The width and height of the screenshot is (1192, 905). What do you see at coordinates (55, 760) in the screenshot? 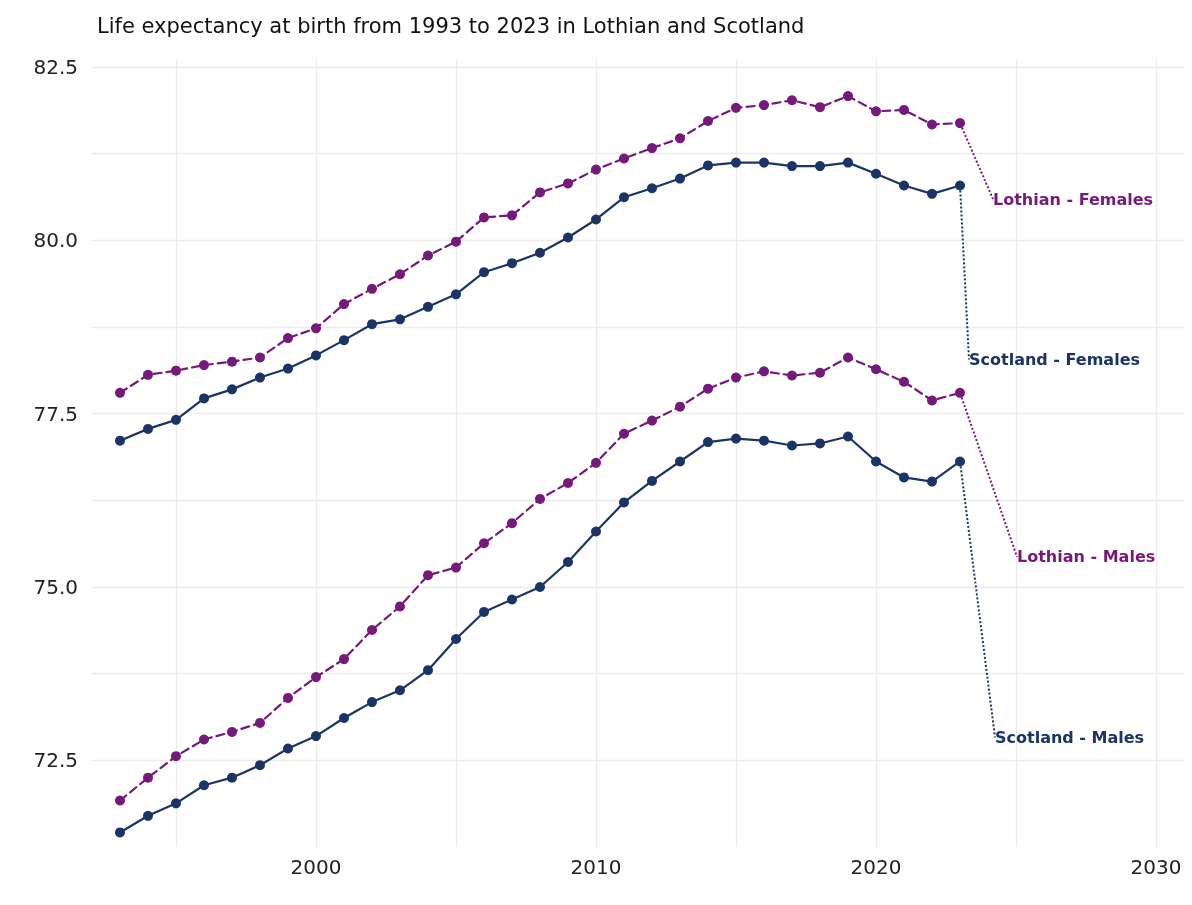
I see `y-tick-label: 72.5` at bounding box center [55, 760].